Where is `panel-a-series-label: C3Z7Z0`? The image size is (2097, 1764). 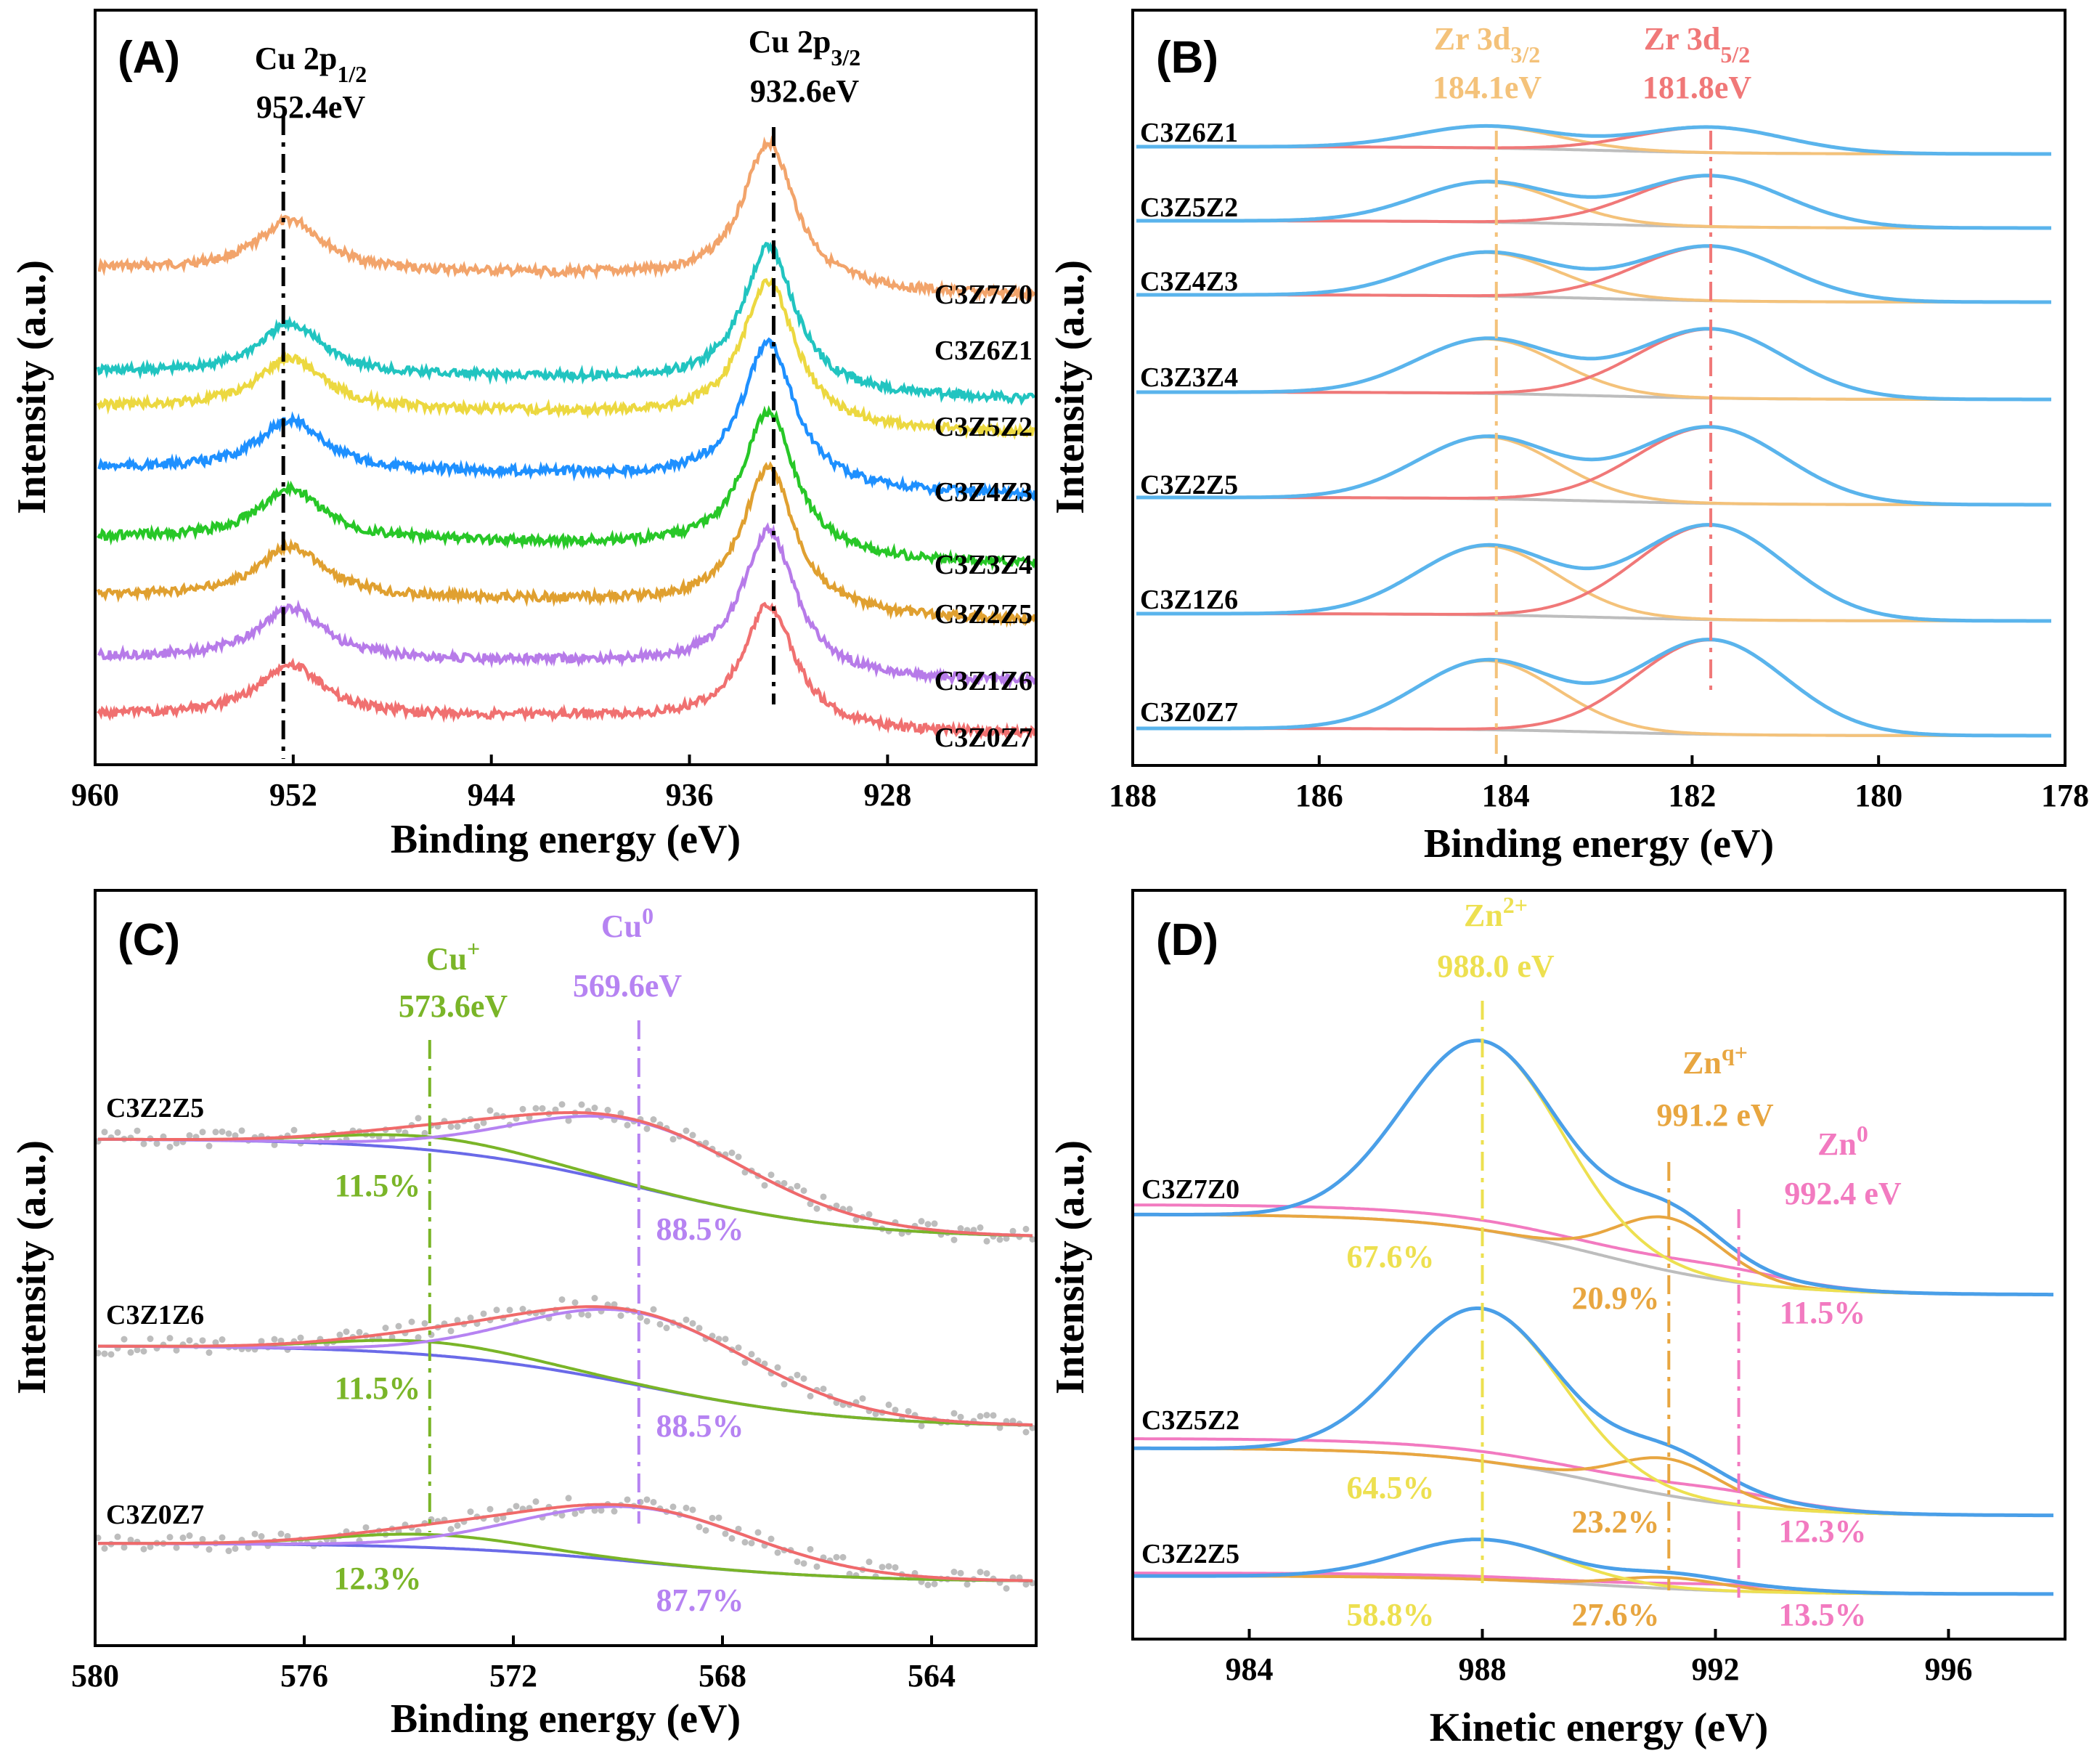 panel-a-series-label: C3Z7Z0 is located at coordinates (984, 295).